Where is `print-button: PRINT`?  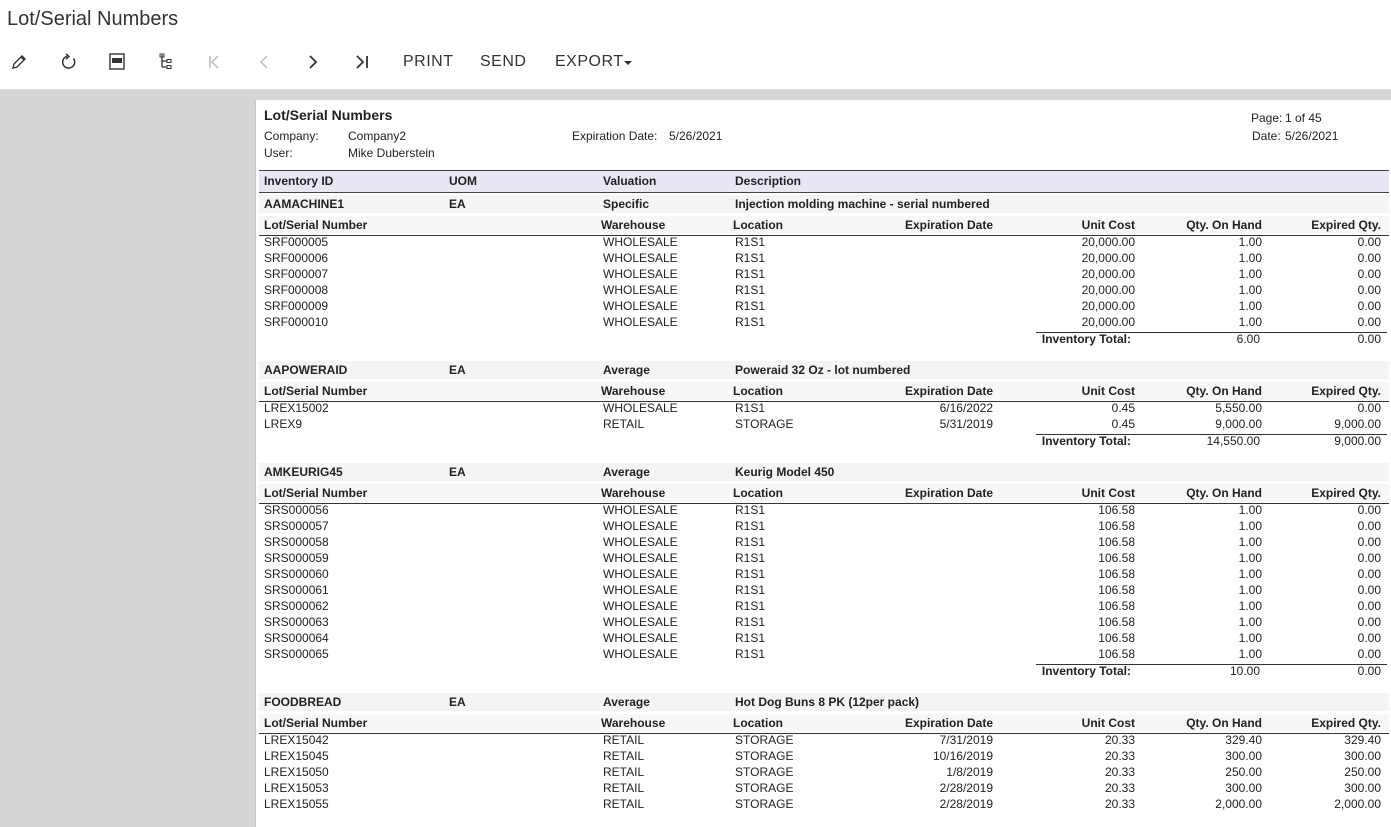 print-button: PRINT is located at coordinates (428, 61).